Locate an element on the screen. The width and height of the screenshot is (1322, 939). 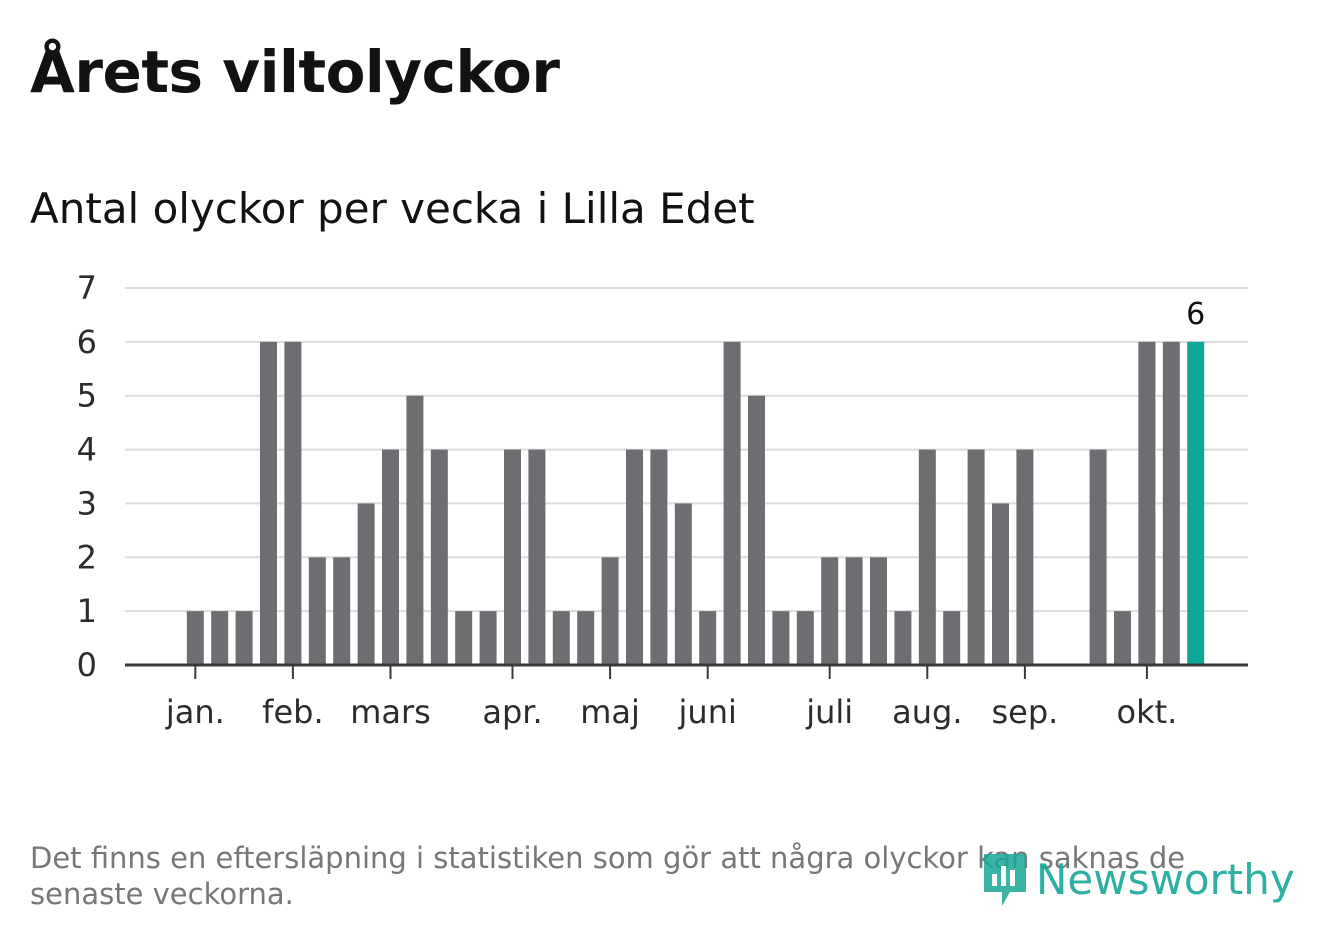
bar-current-week is located at coordinates (1196, 503).